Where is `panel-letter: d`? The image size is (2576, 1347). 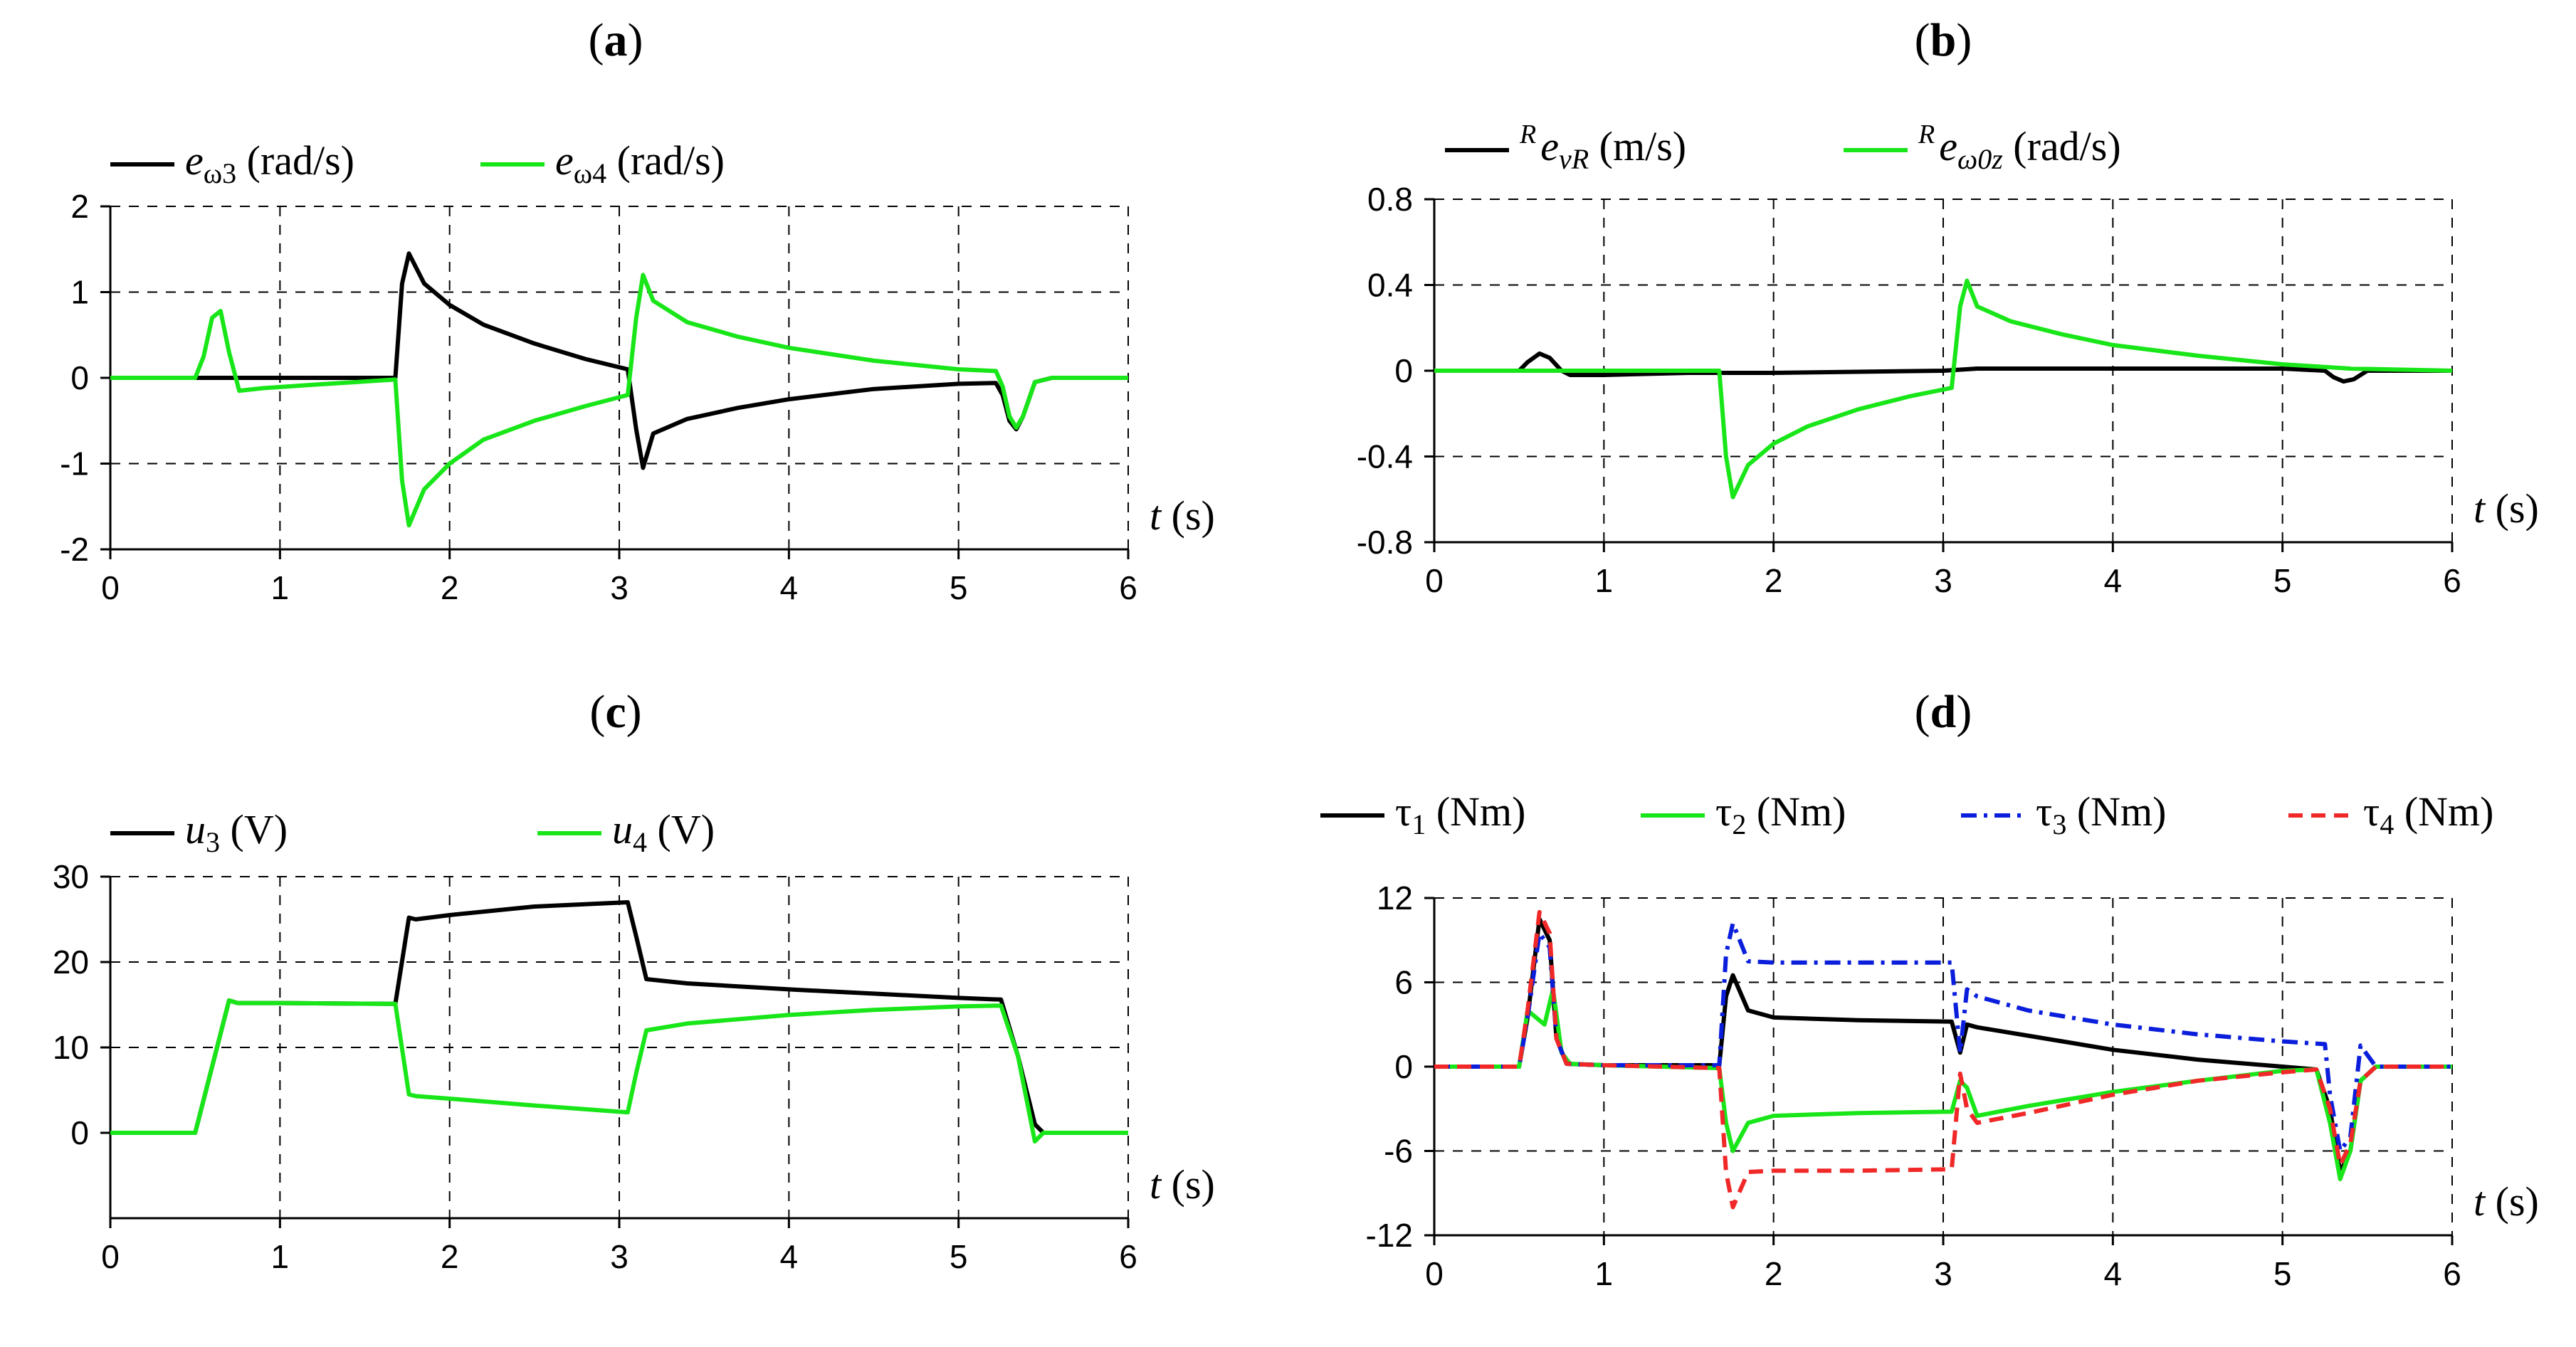 panel-letter: d is located at coordinates (1943, 712).